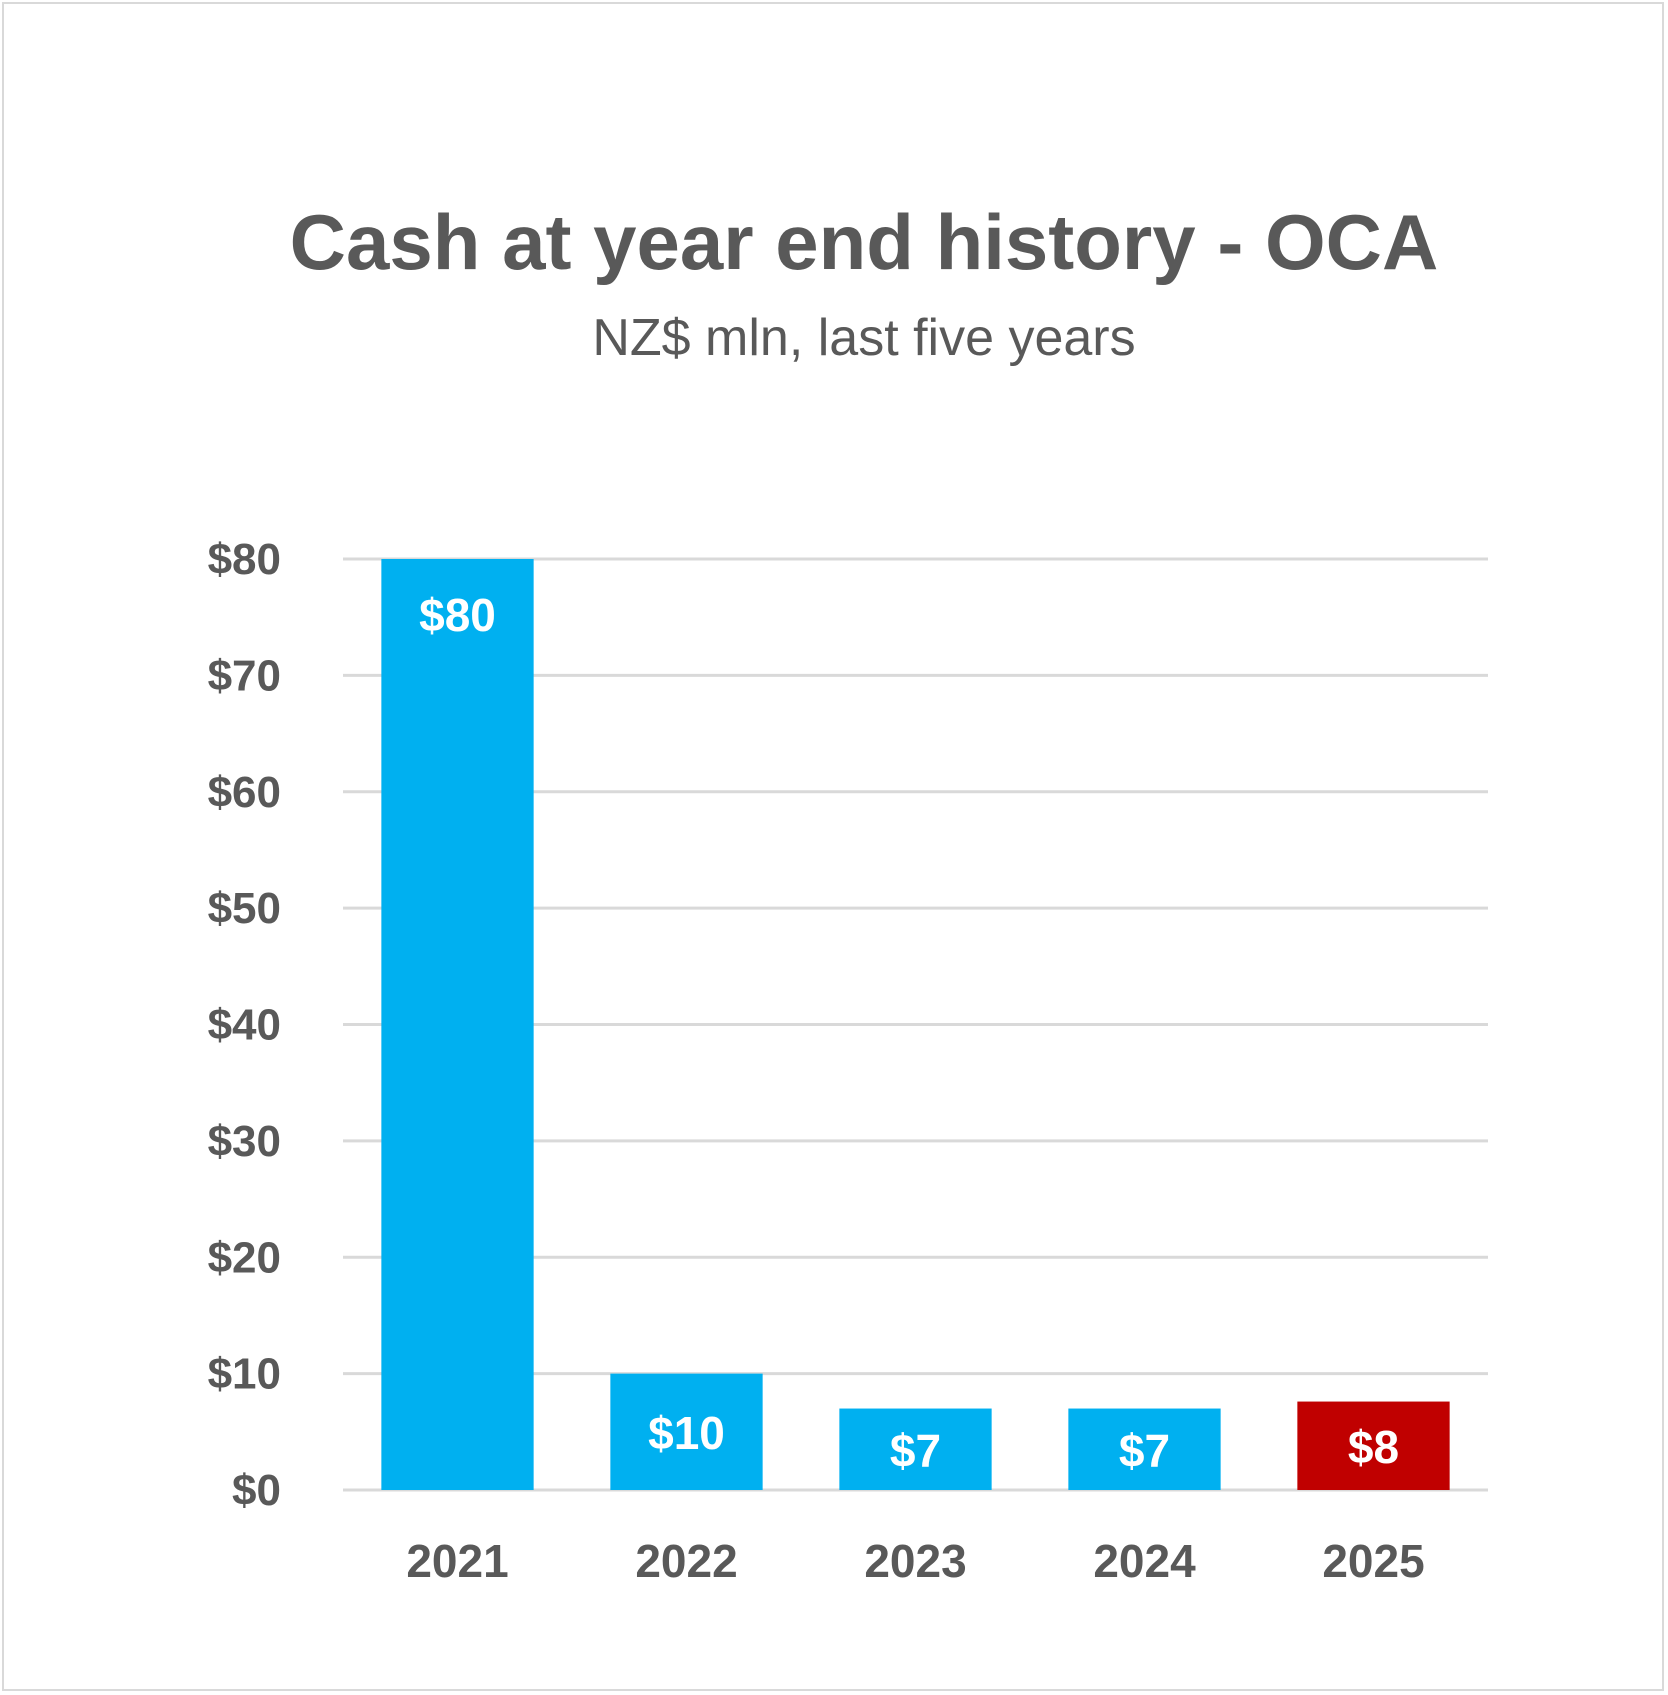  I want to click on y-tick-label: $30, so click(244, 1141).